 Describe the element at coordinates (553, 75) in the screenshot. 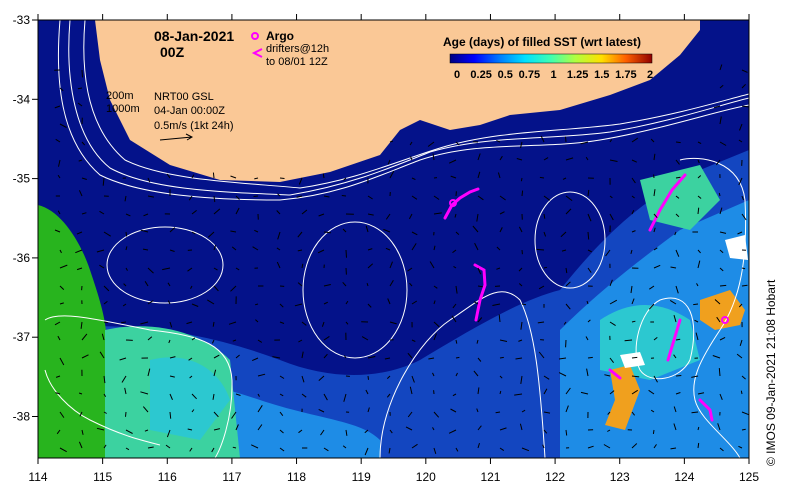

I see `colorbar-label: 1` at that location.